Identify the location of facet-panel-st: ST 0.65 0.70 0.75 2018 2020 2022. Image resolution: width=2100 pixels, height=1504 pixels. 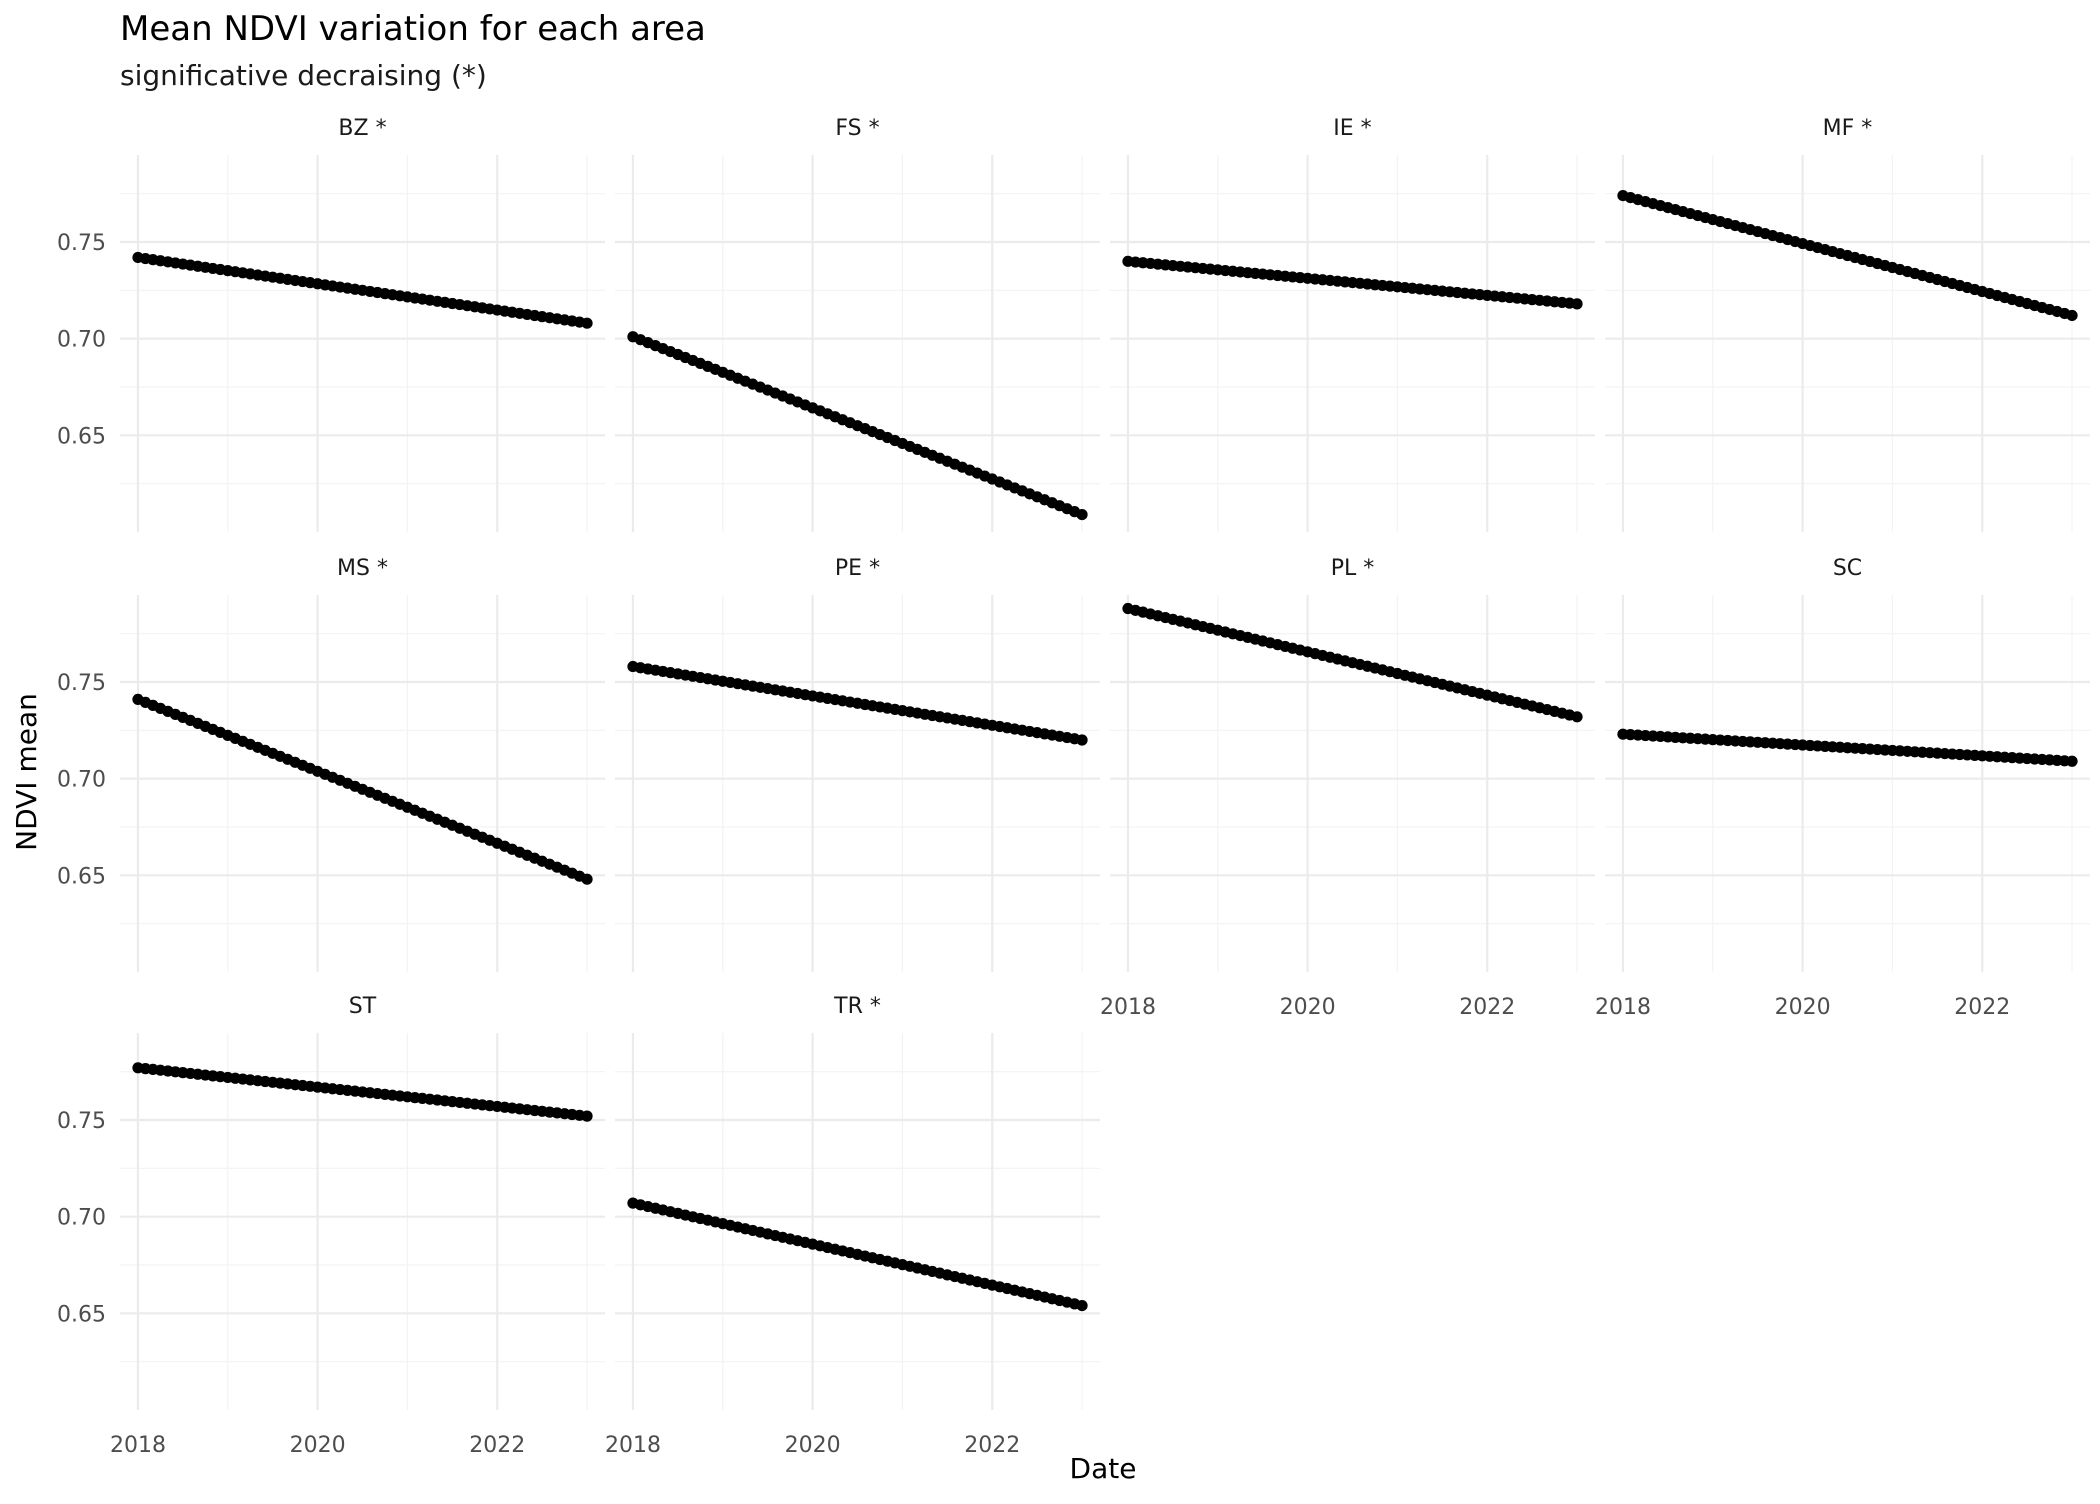
(331, 1226).